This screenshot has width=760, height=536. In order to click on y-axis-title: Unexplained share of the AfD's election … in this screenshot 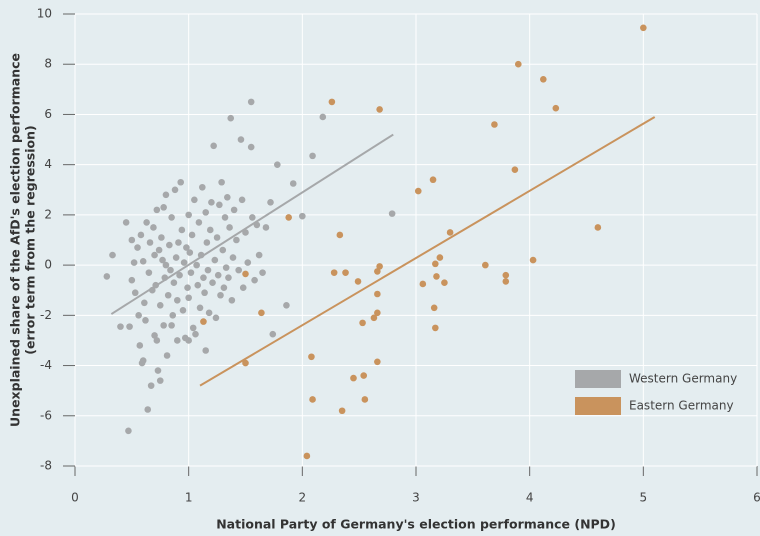, I will do `click(23, 240)`.